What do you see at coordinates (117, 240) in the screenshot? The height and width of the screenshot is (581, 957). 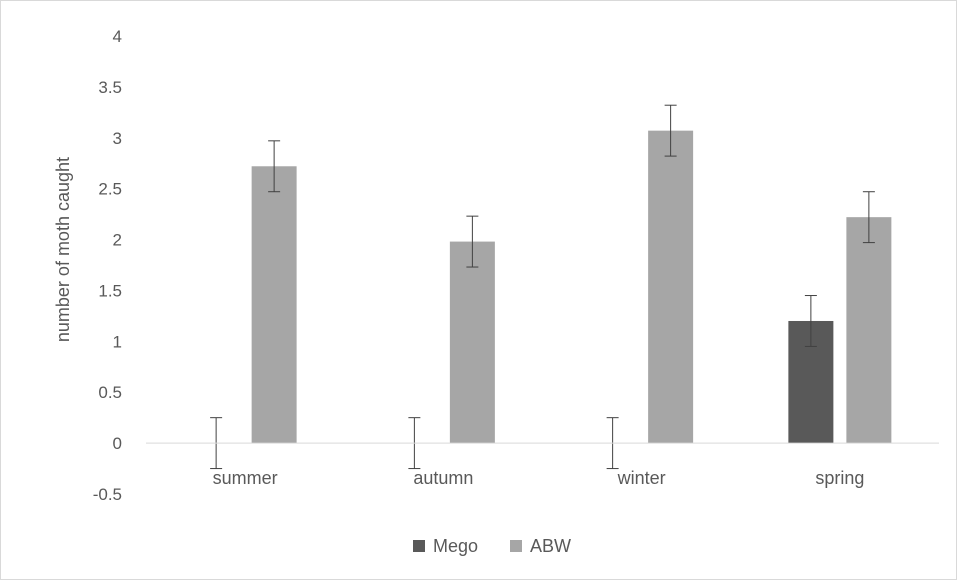 I see `y-tick-label: 2` at bounding box center [117, 240].